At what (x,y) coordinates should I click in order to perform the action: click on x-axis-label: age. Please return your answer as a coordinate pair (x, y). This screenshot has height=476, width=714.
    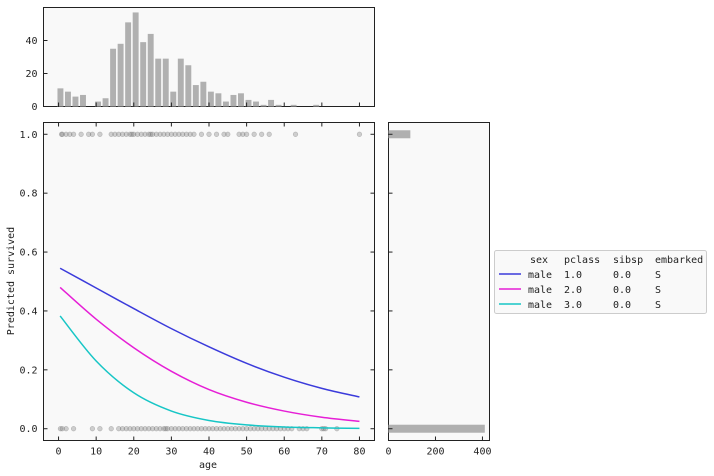
    Looking at the image, I should click on (208, 465).